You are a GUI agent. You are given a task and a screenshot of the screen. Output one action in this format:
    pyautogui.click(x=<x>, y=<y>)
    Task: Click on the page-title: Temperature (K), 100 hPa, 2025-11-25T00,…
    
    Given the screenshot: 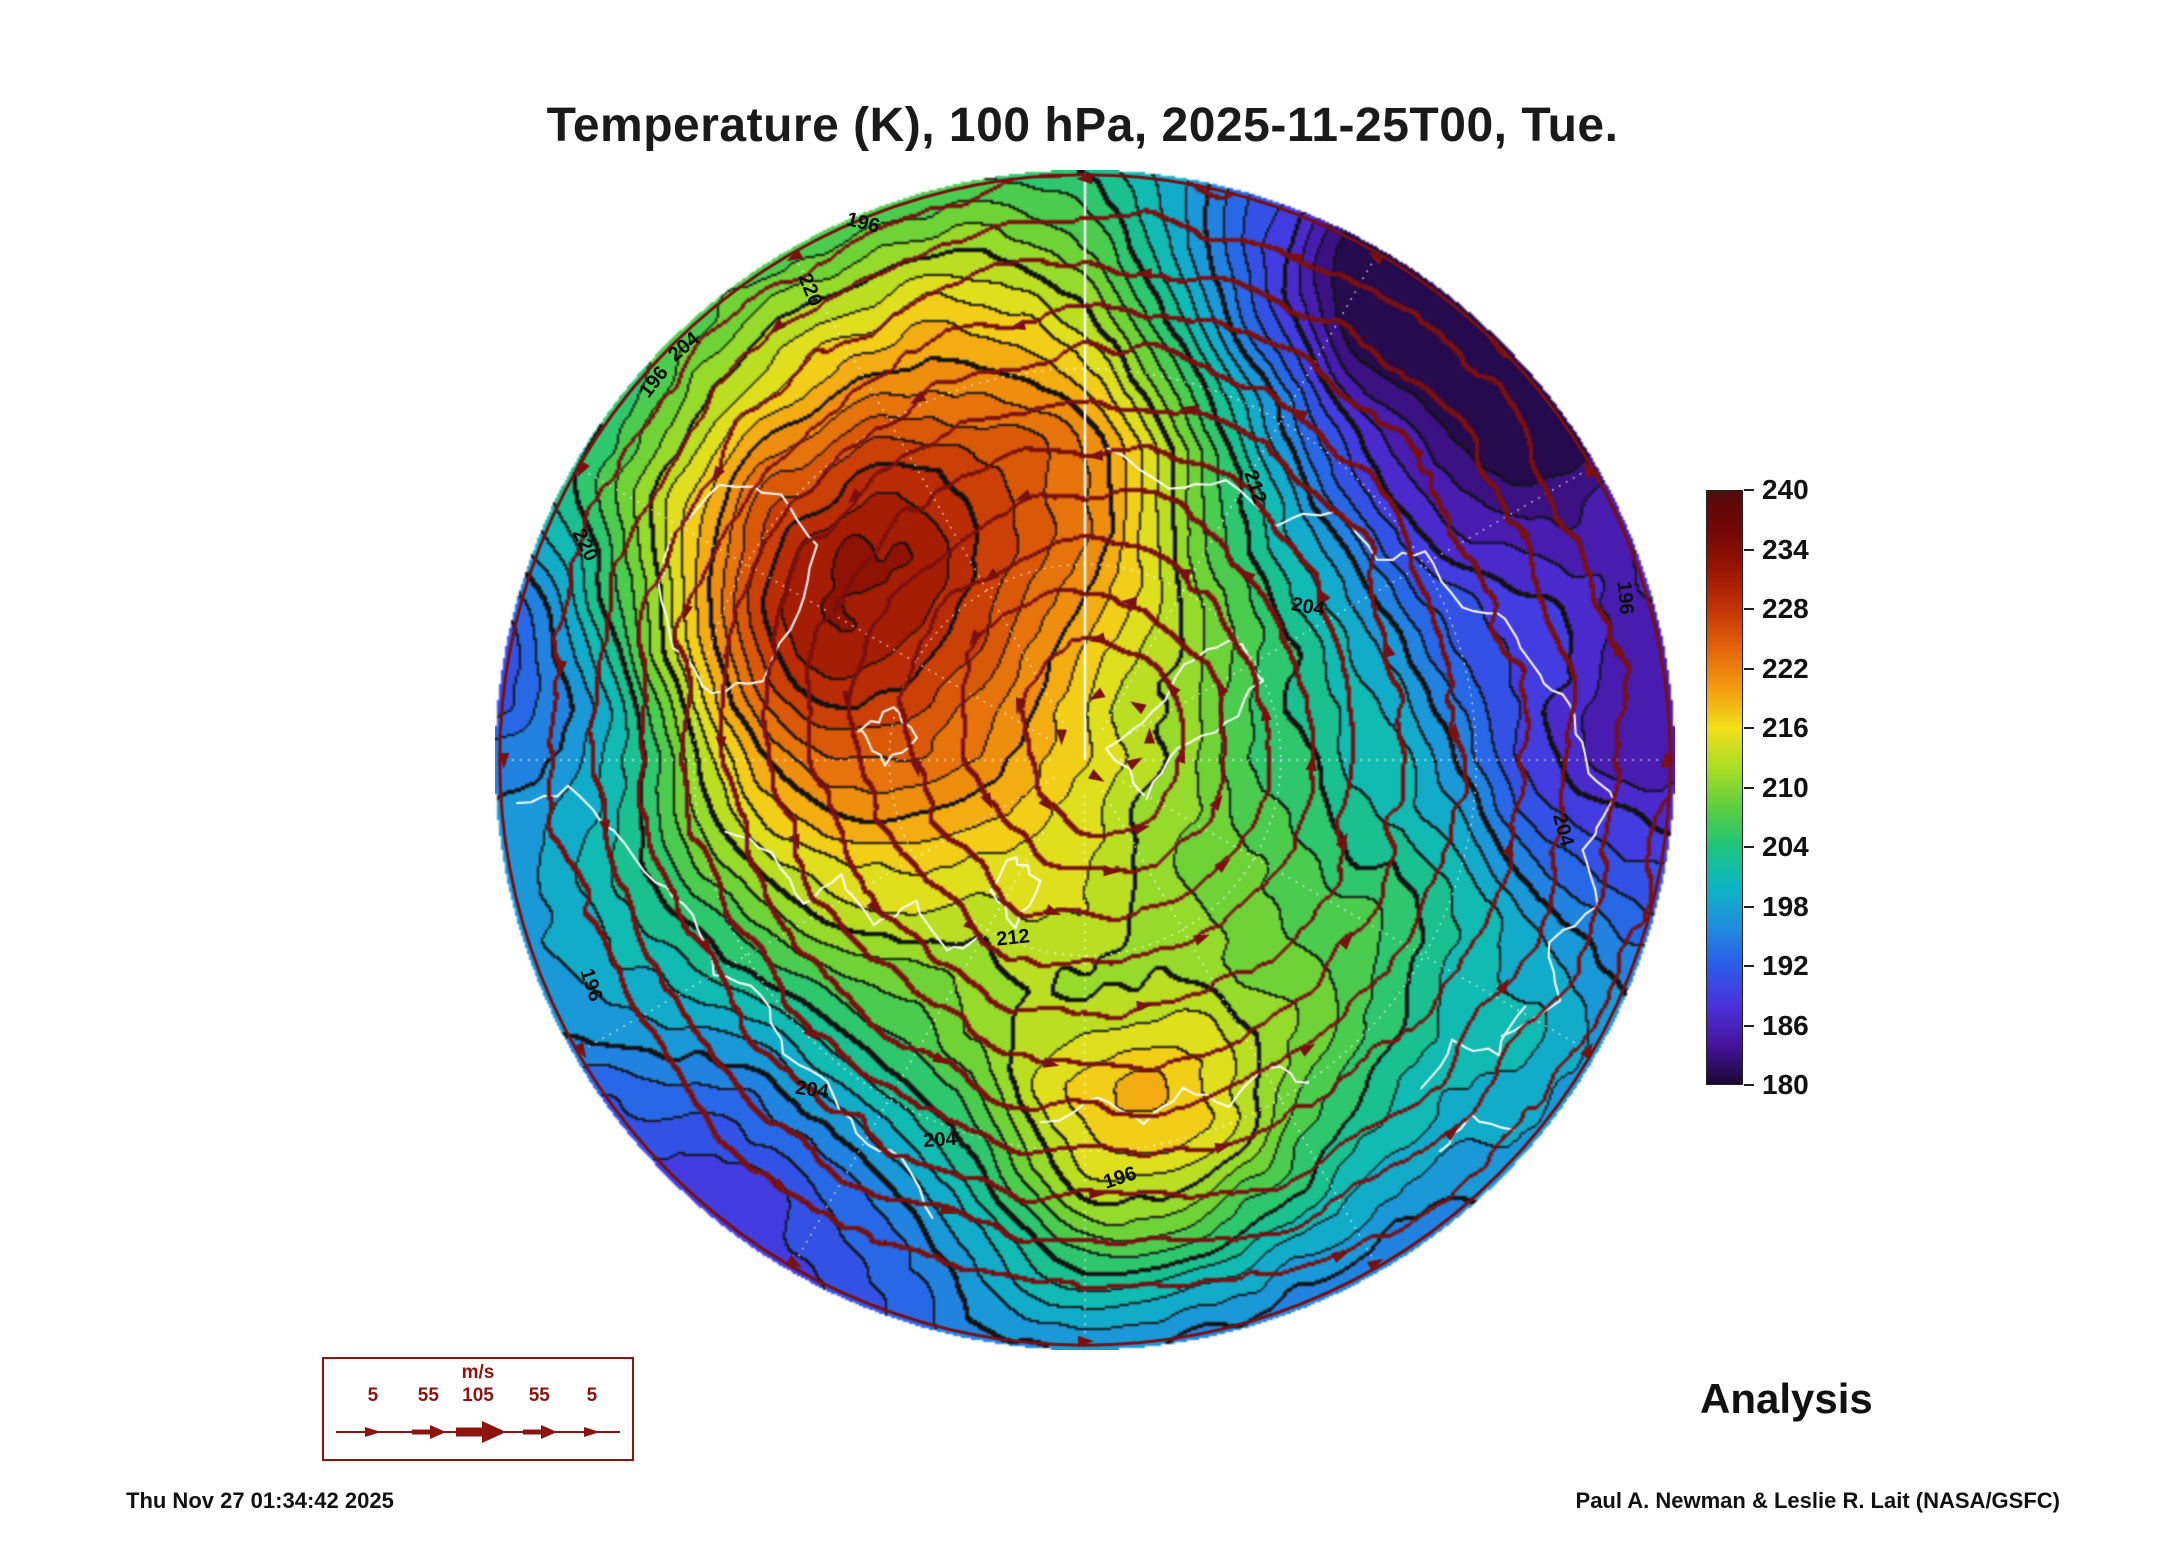 What is the action you would take?
    pyautogui.click(x=1082, y=125)
    